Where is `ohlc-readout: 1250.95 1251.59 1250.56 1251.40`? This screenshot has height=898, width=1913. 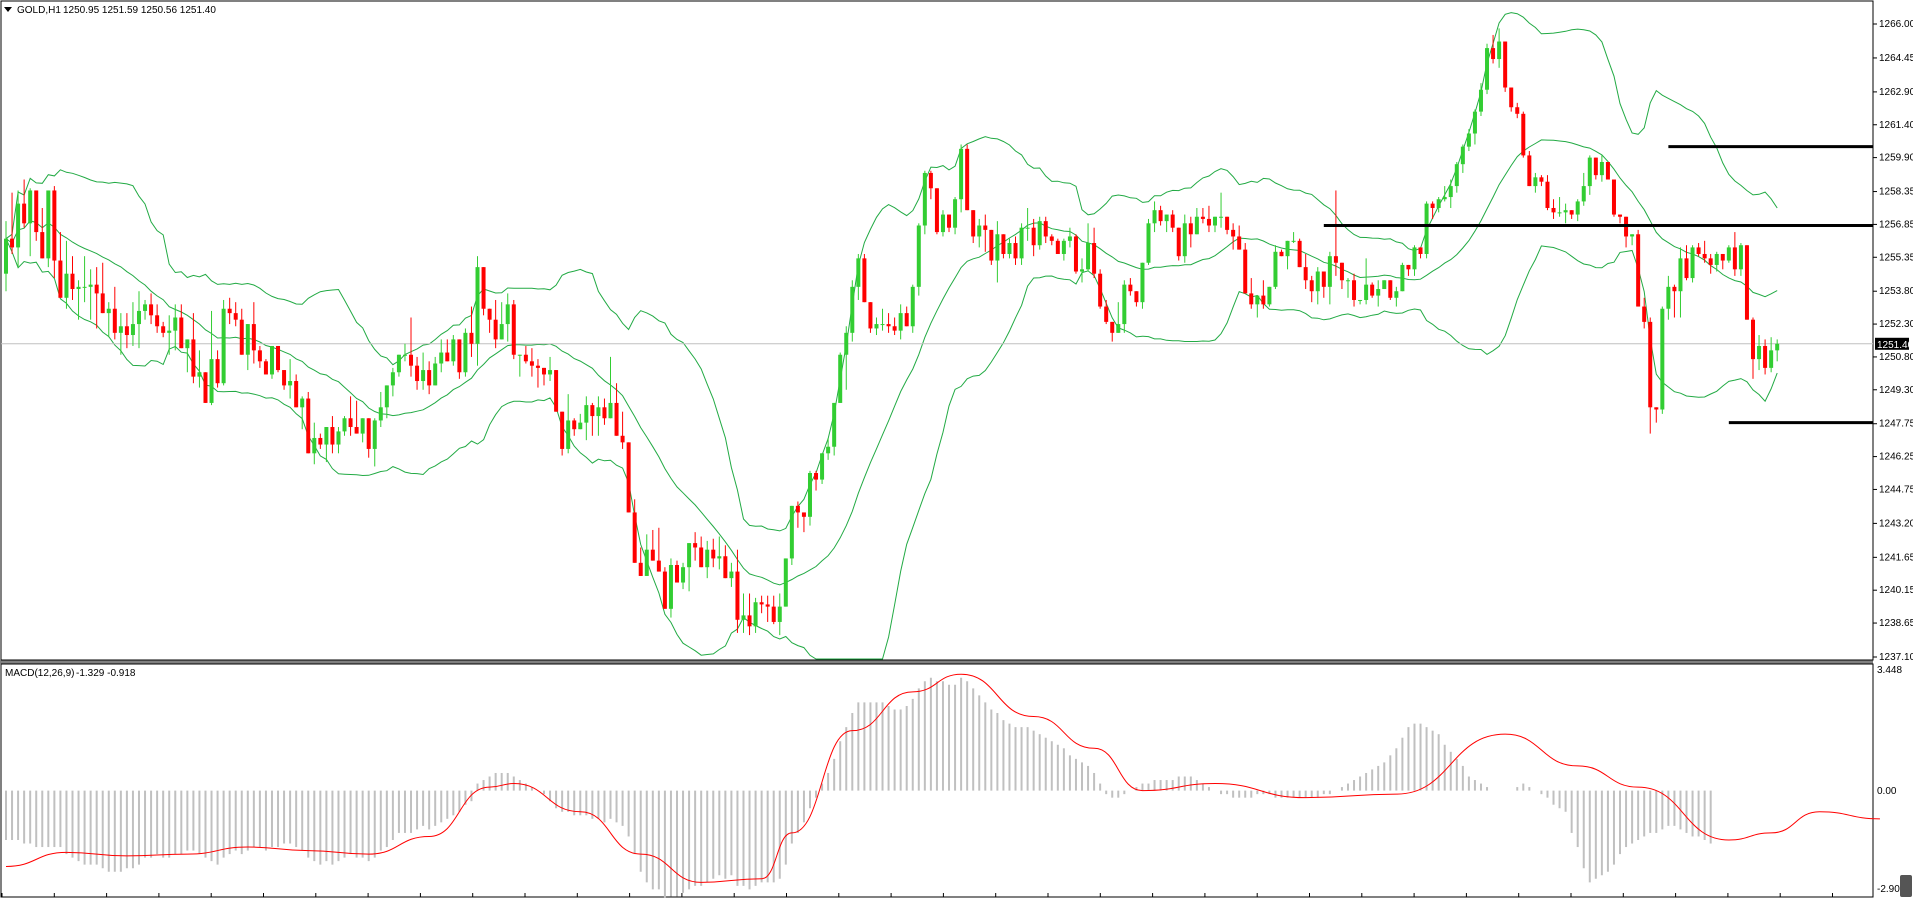 ohlc-readout: 1250.95 1251.59 1250.56 1251.40 is located at coordinates (139, 10).